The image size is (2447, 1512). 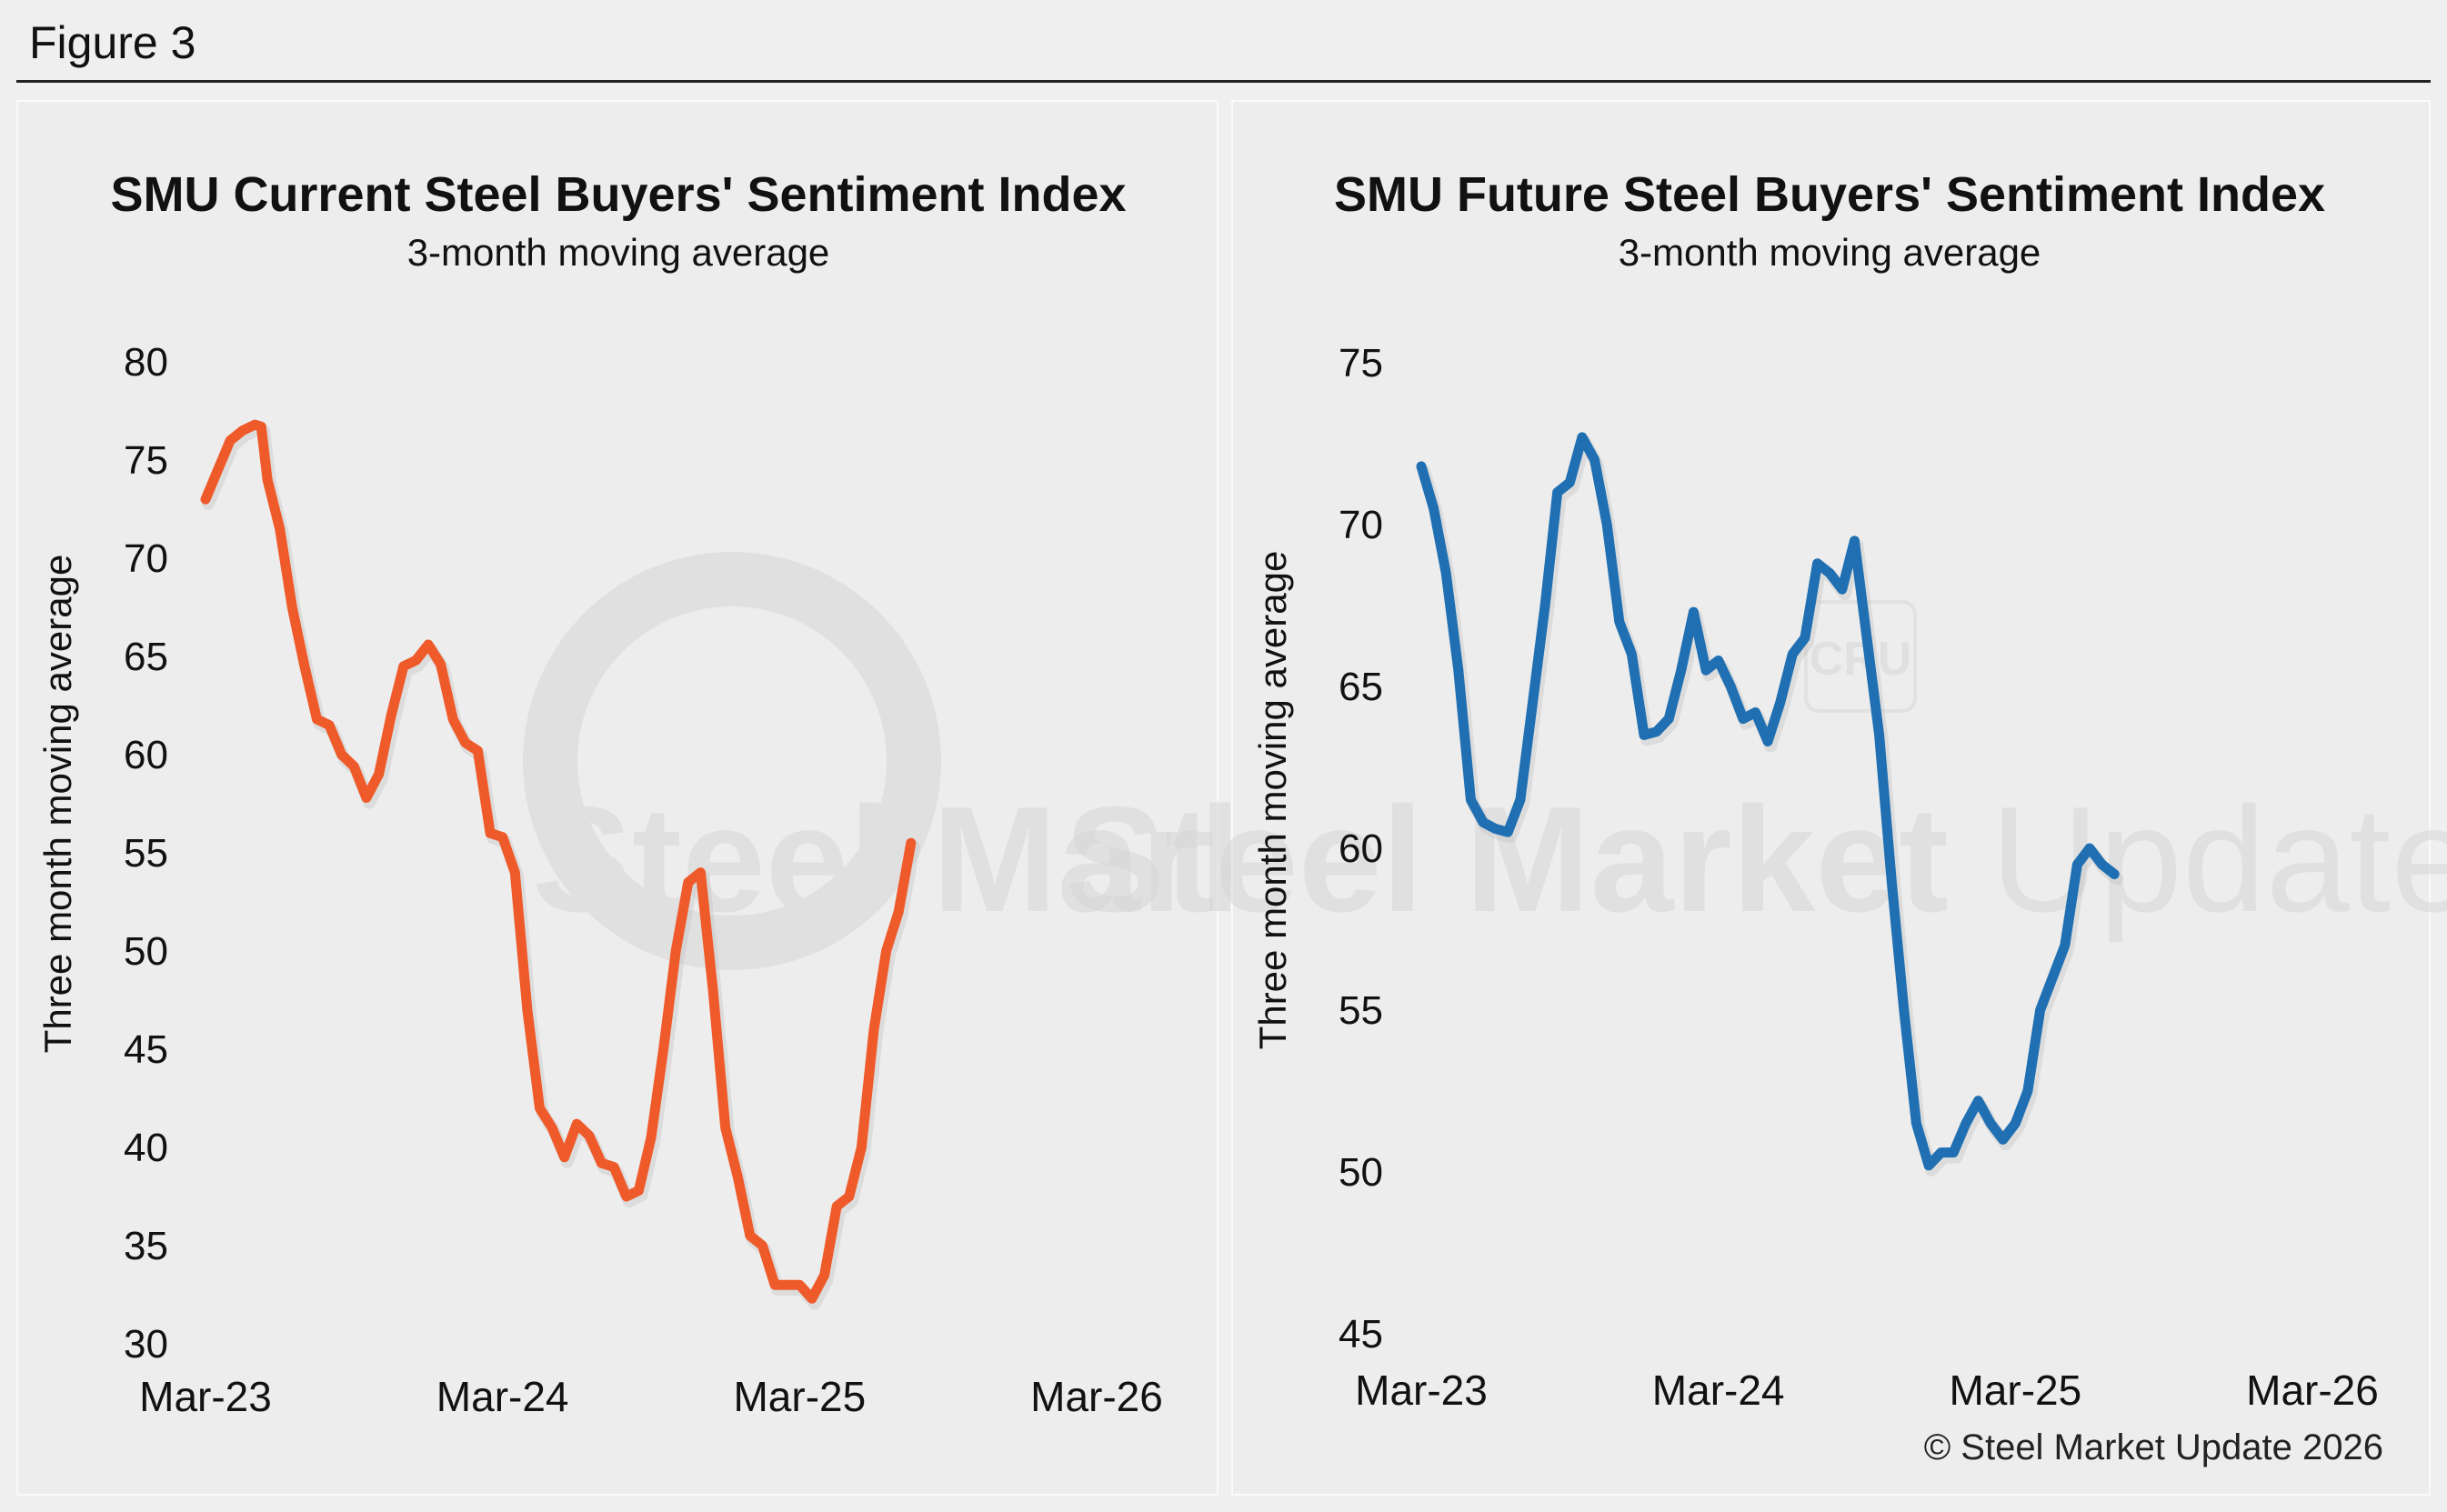 What do you see at coordinates (1829, 194) in the screenshot?
I see `chart-title: SMU Future Steel Buyers' Sentiment Index` at bounding box center [1829, 194].